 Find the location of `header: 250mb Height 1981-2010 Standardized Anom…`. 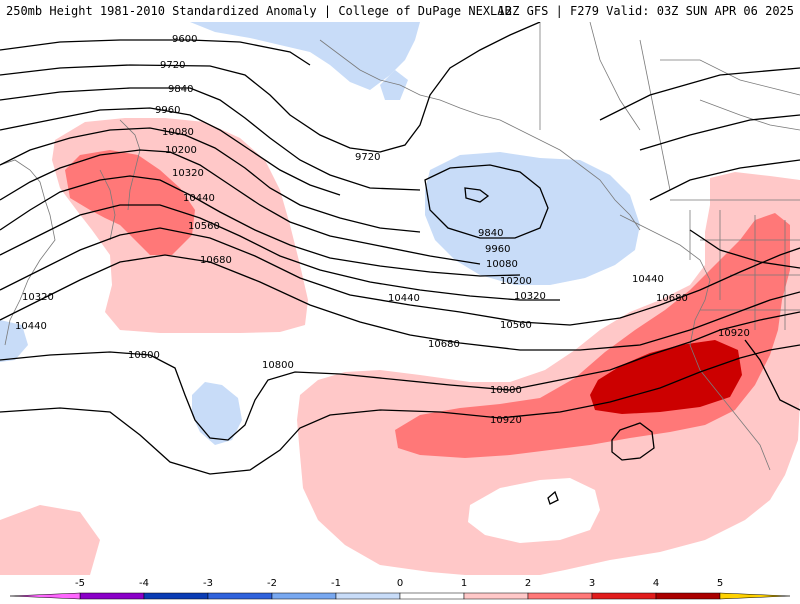

header: 250mb Height 1981-2010 Standardized Anom… is located at coordinates (400, 11).